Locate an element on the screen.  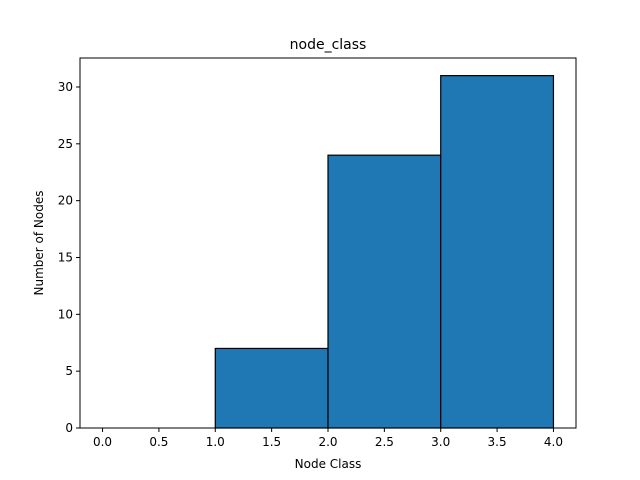
x-tick-label: 0.0 is located at coordinates (102, 442).